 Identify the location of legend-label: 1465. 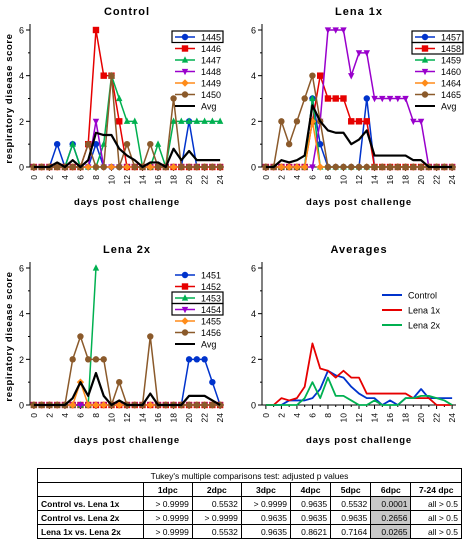
(451, 95).